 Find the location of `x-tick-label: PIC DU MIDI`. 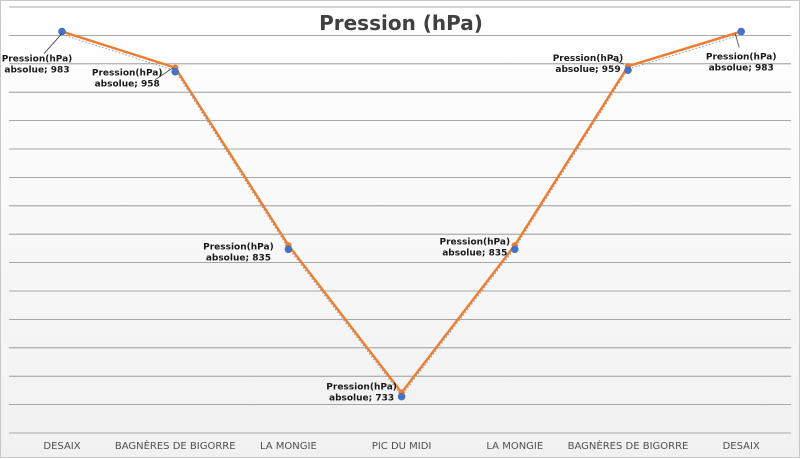

x-tick-label: PIC DU MIDI is located at coordinates (402, 446).